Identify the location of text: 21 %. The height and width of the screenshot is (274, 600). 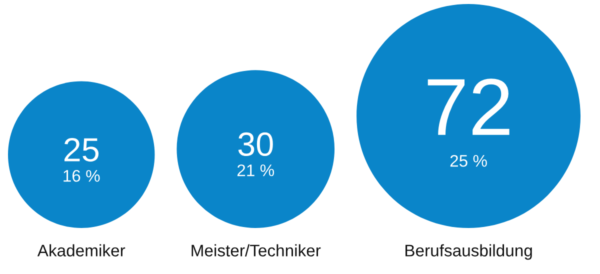
(255, 170).